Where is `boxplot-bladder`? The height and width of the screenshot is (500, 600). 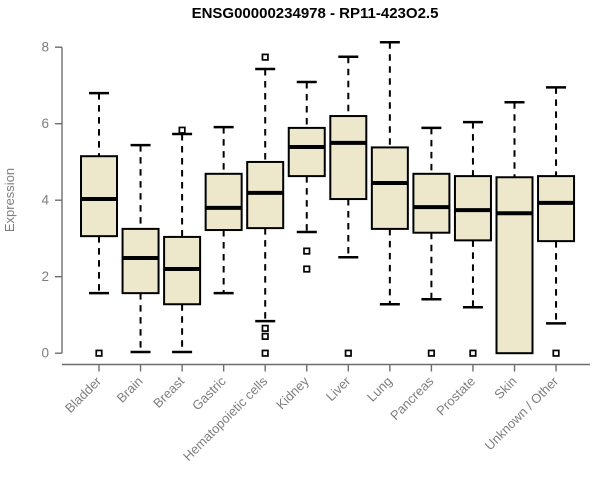
boxplot-bladder is located at coordinates (99, 224).